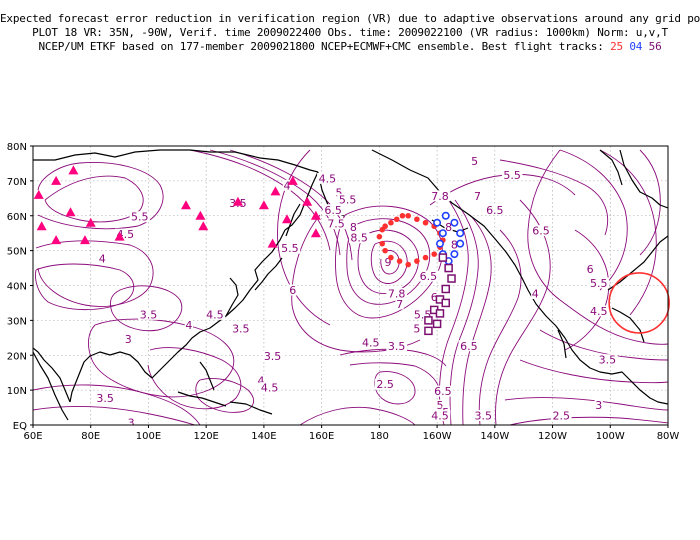  What do you see at coordinates (188, 325) in the screenshot?
I see `contour-value-label: 4` at bounding box center [188, 325].